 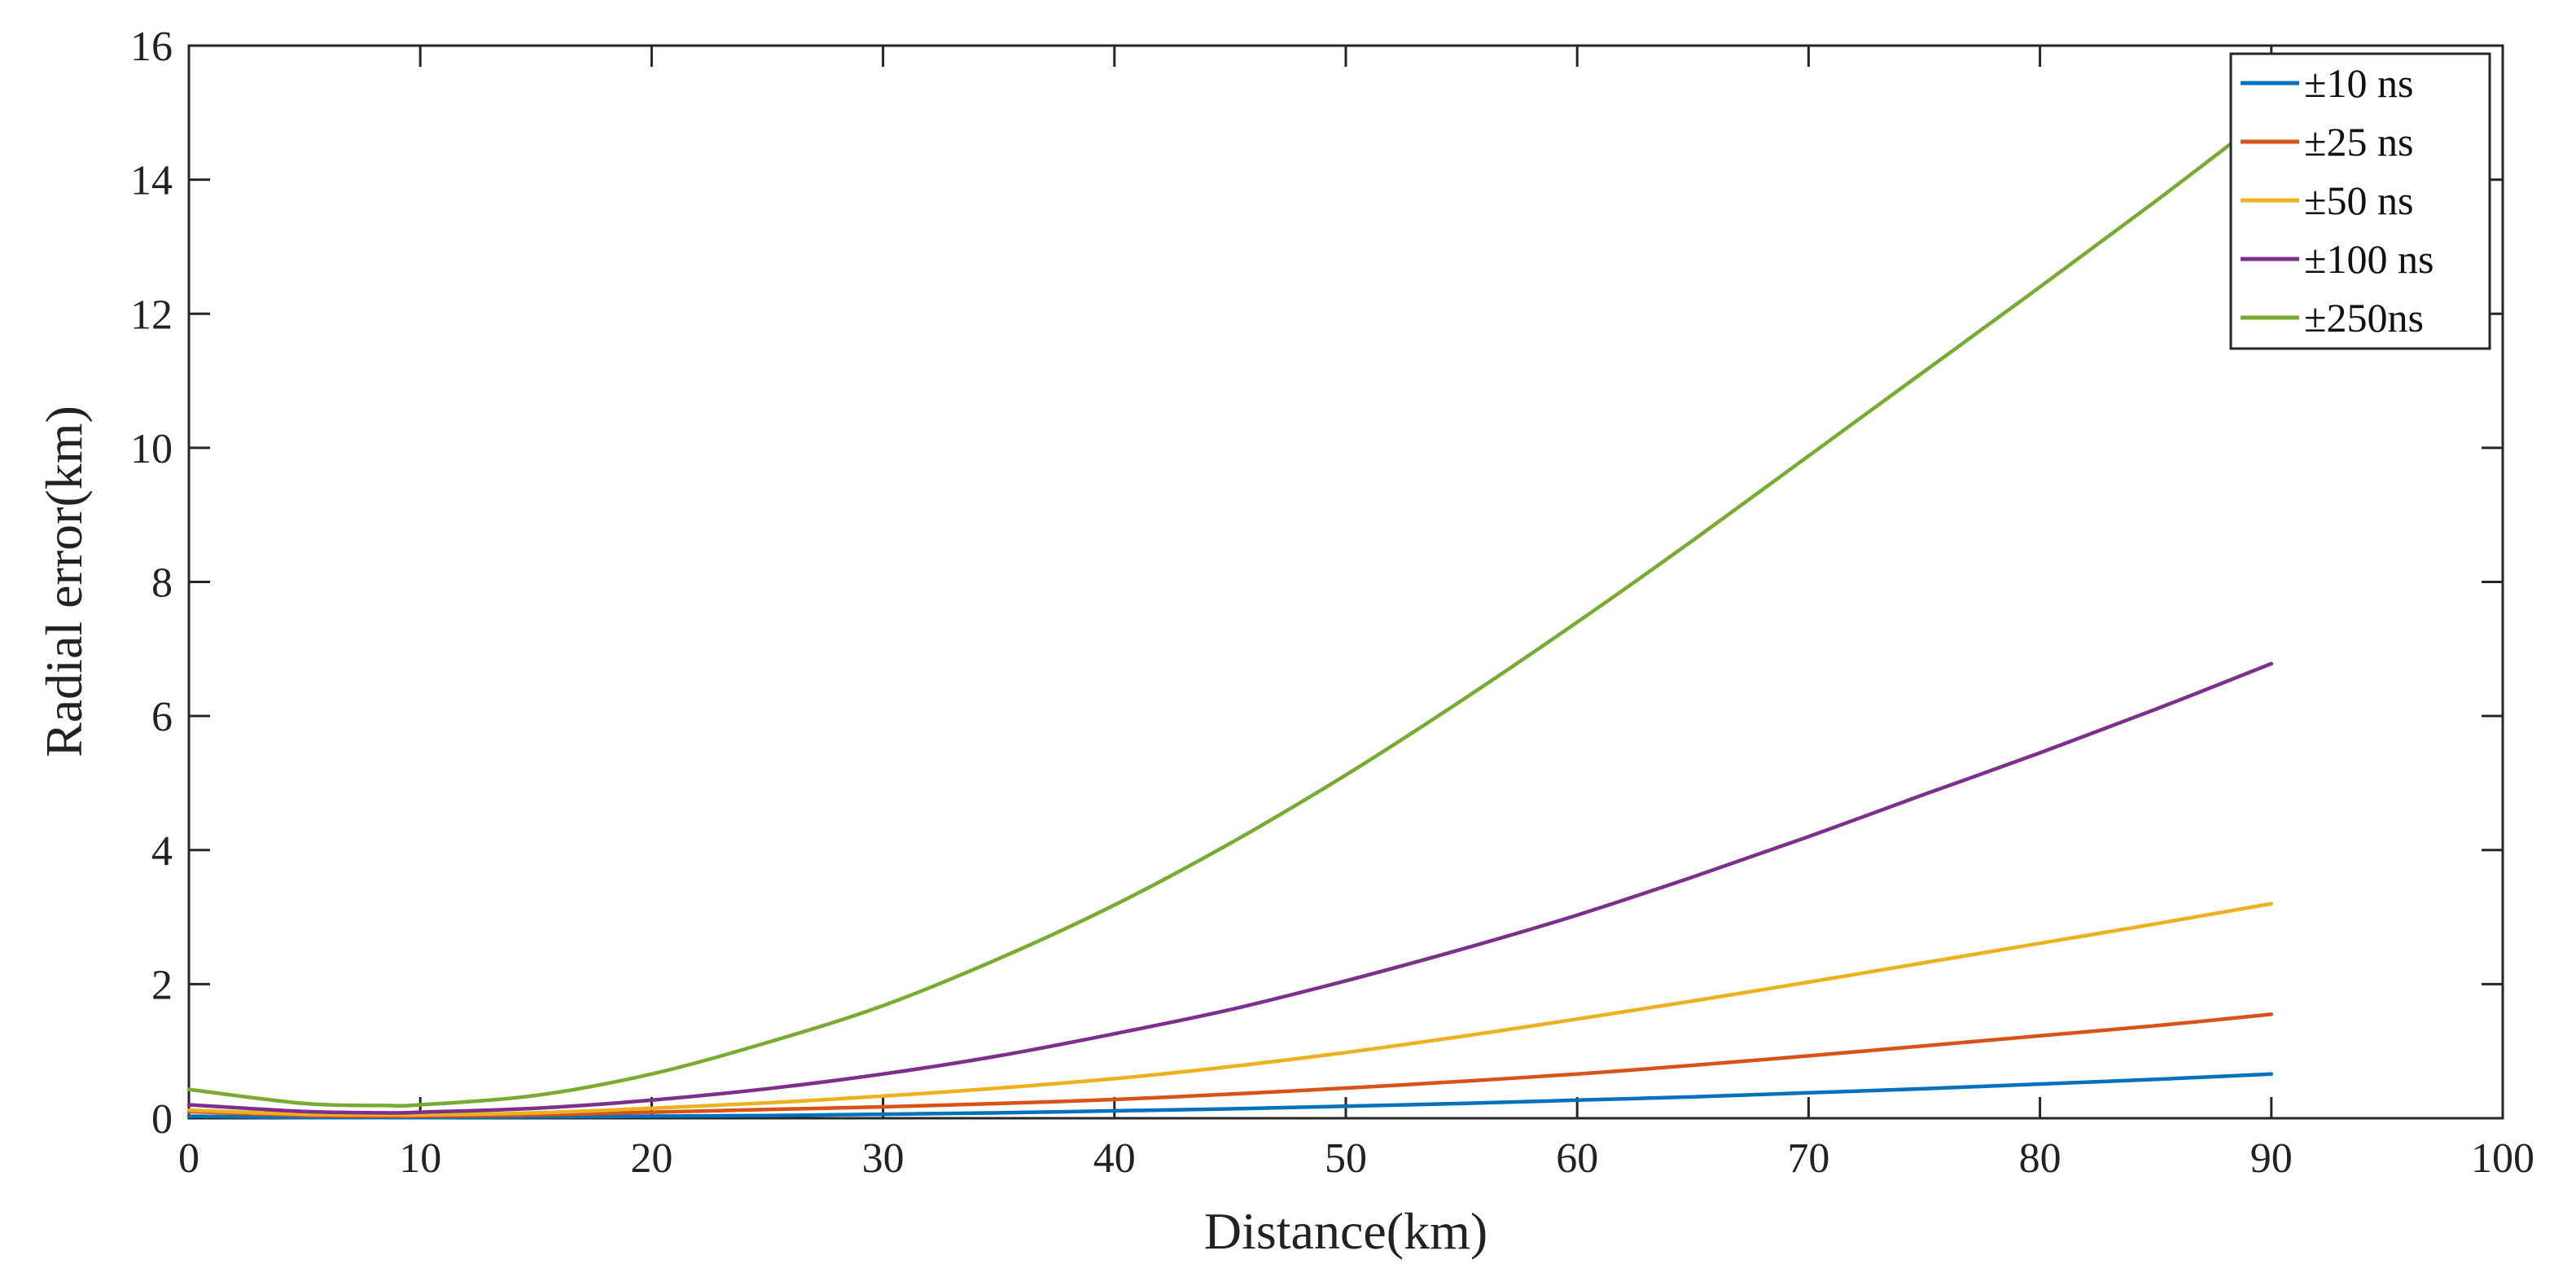 What do you see at coordinates (1345, 1231) in the screenshot?
I see `x-axis-title: Distance(km)` at bounding box center [1345, 1231].